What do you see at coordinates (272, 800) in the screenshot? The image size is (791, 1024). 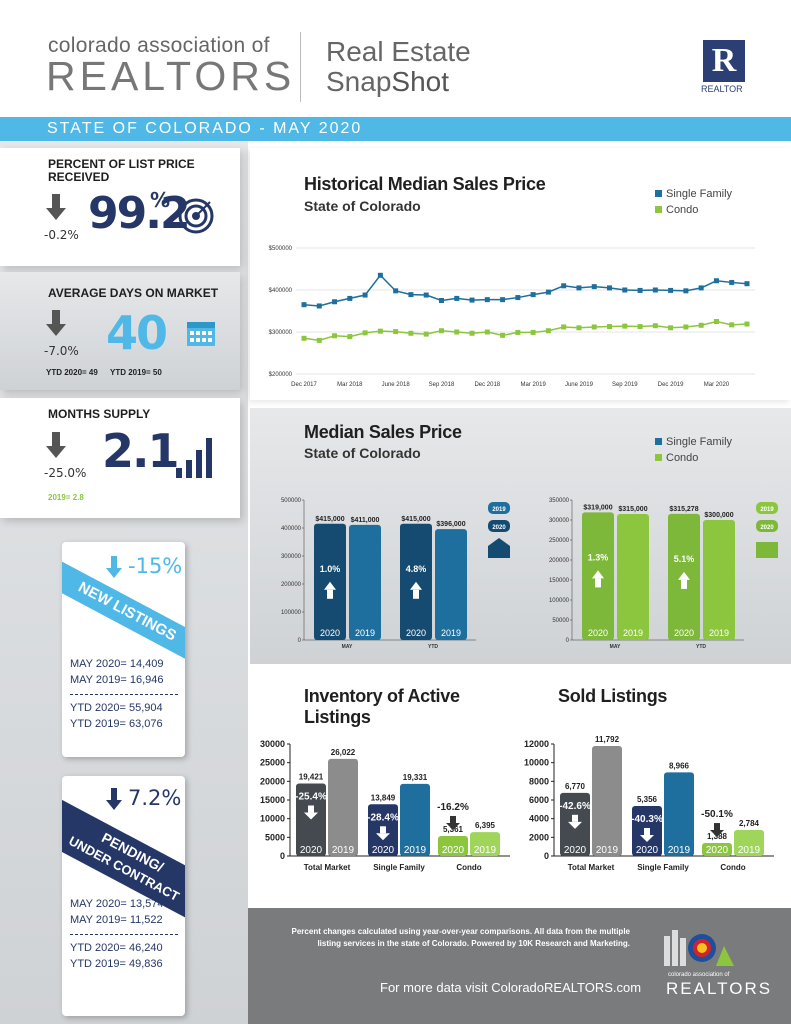 I see `y-tick-label: 15000` at bounding box center [272, 800].